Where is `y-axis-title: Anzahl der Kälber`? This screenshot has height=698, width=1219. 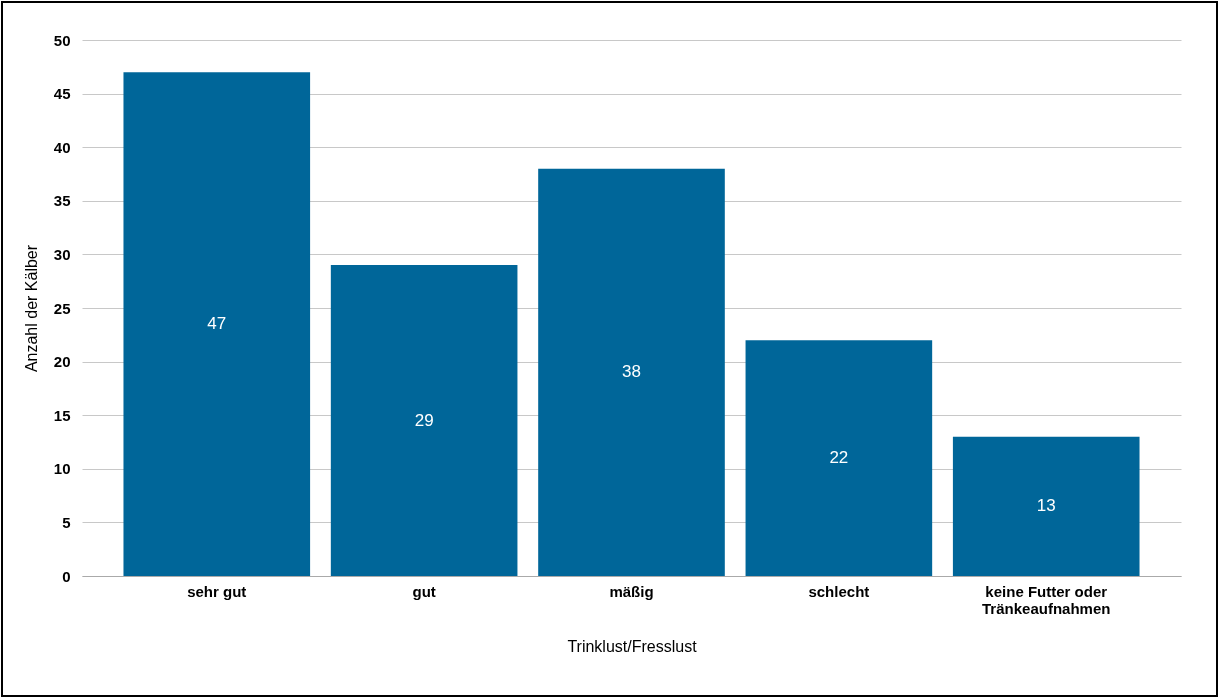 y-axis-title: Anzahl der Kälber is located at coordinates (31, 308).